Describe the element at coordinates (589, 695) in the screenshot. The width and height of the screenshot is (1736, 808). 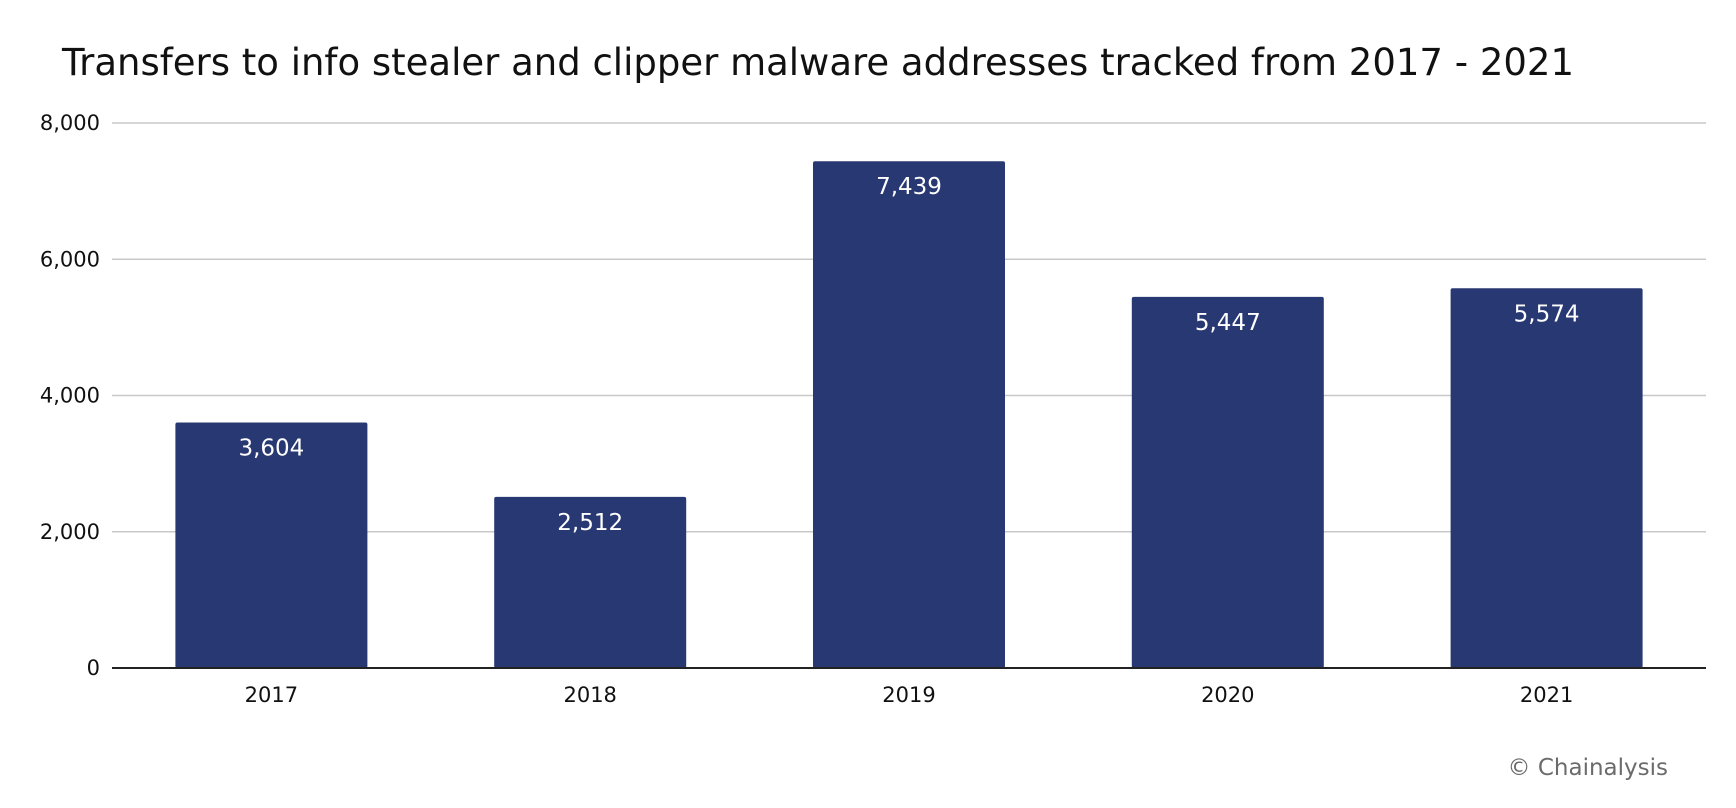
I see `x-tick-label: 2018` at that location.